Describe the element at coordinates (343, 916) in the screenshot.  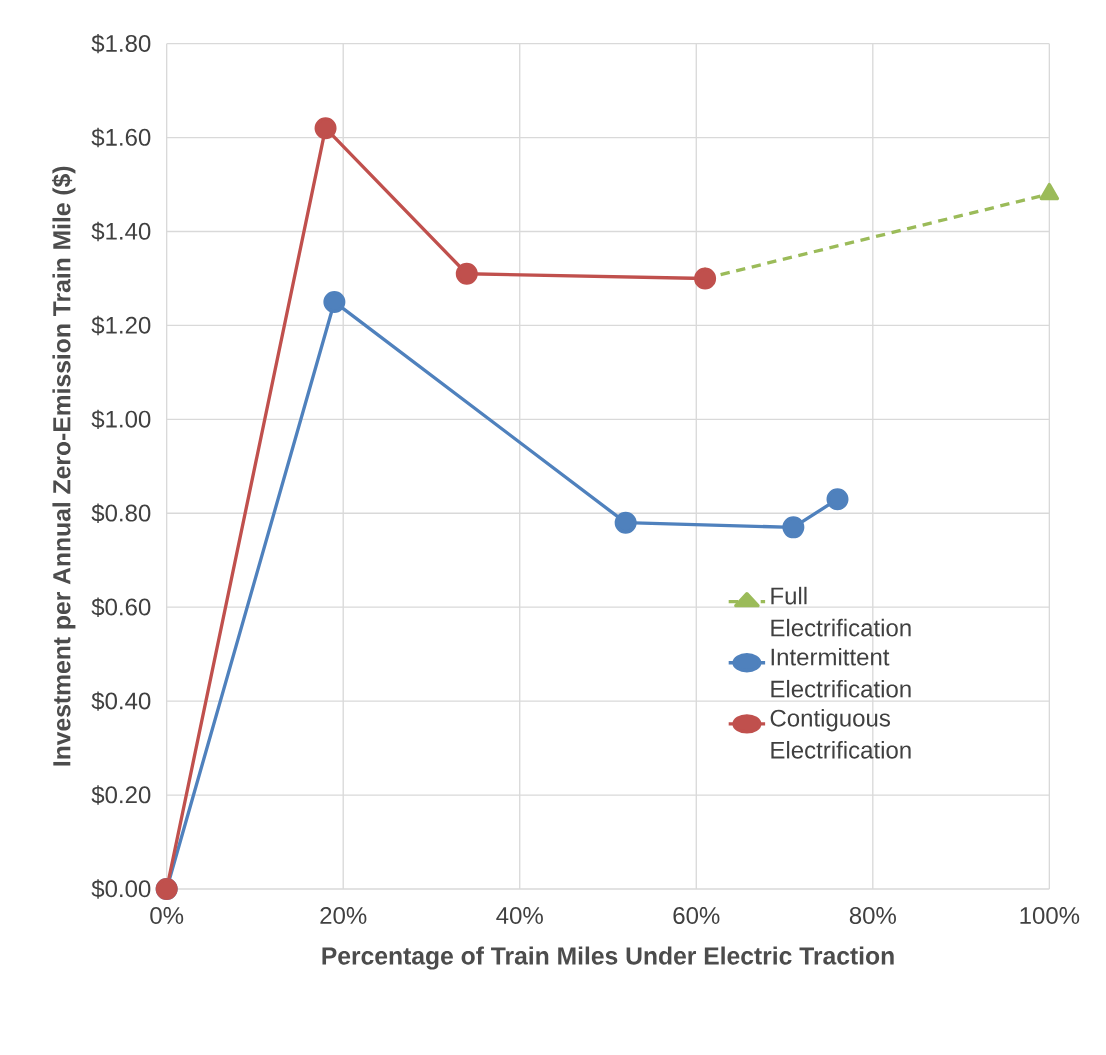
I see `x-tick-label: 20%` at that location.